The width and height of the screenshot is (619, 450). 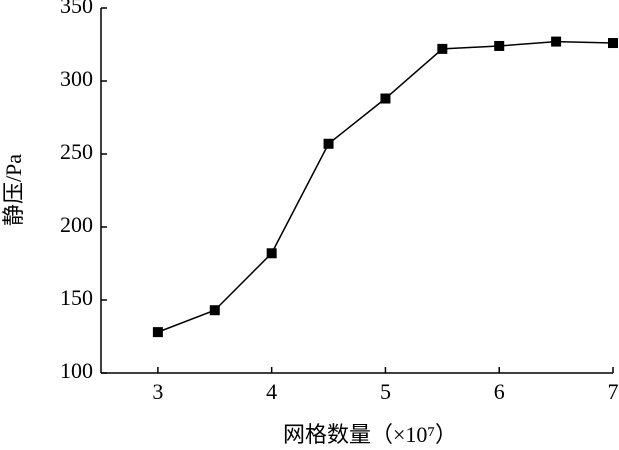 What do you see at coordinates (271, 391) in the screenshot?
I see `x-tick-label: 4` at bounding box center [271, 391].